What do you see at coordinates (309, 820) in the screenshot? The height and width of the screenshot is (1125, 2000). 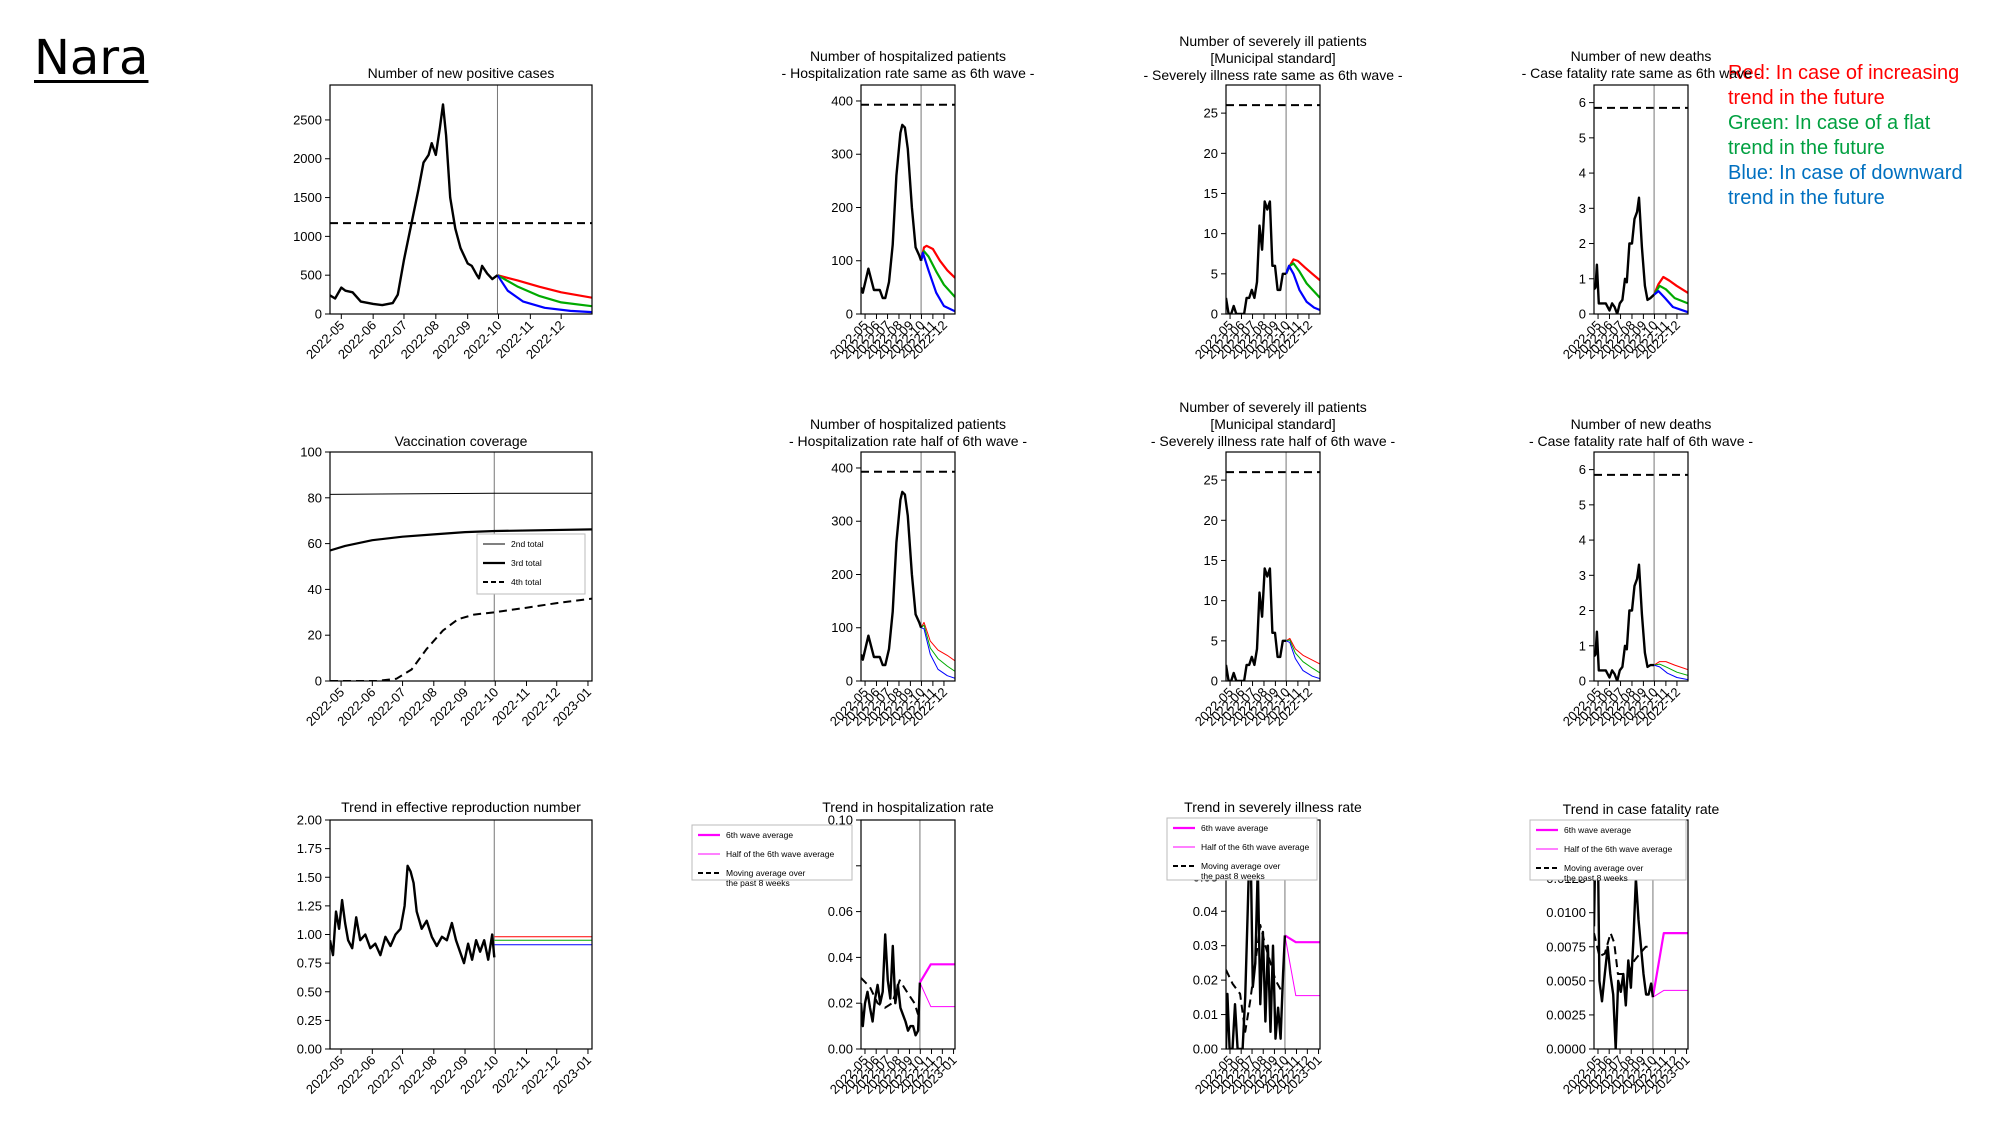 I see `y-tick-label: 2.00` at bounding box center [309, 820].